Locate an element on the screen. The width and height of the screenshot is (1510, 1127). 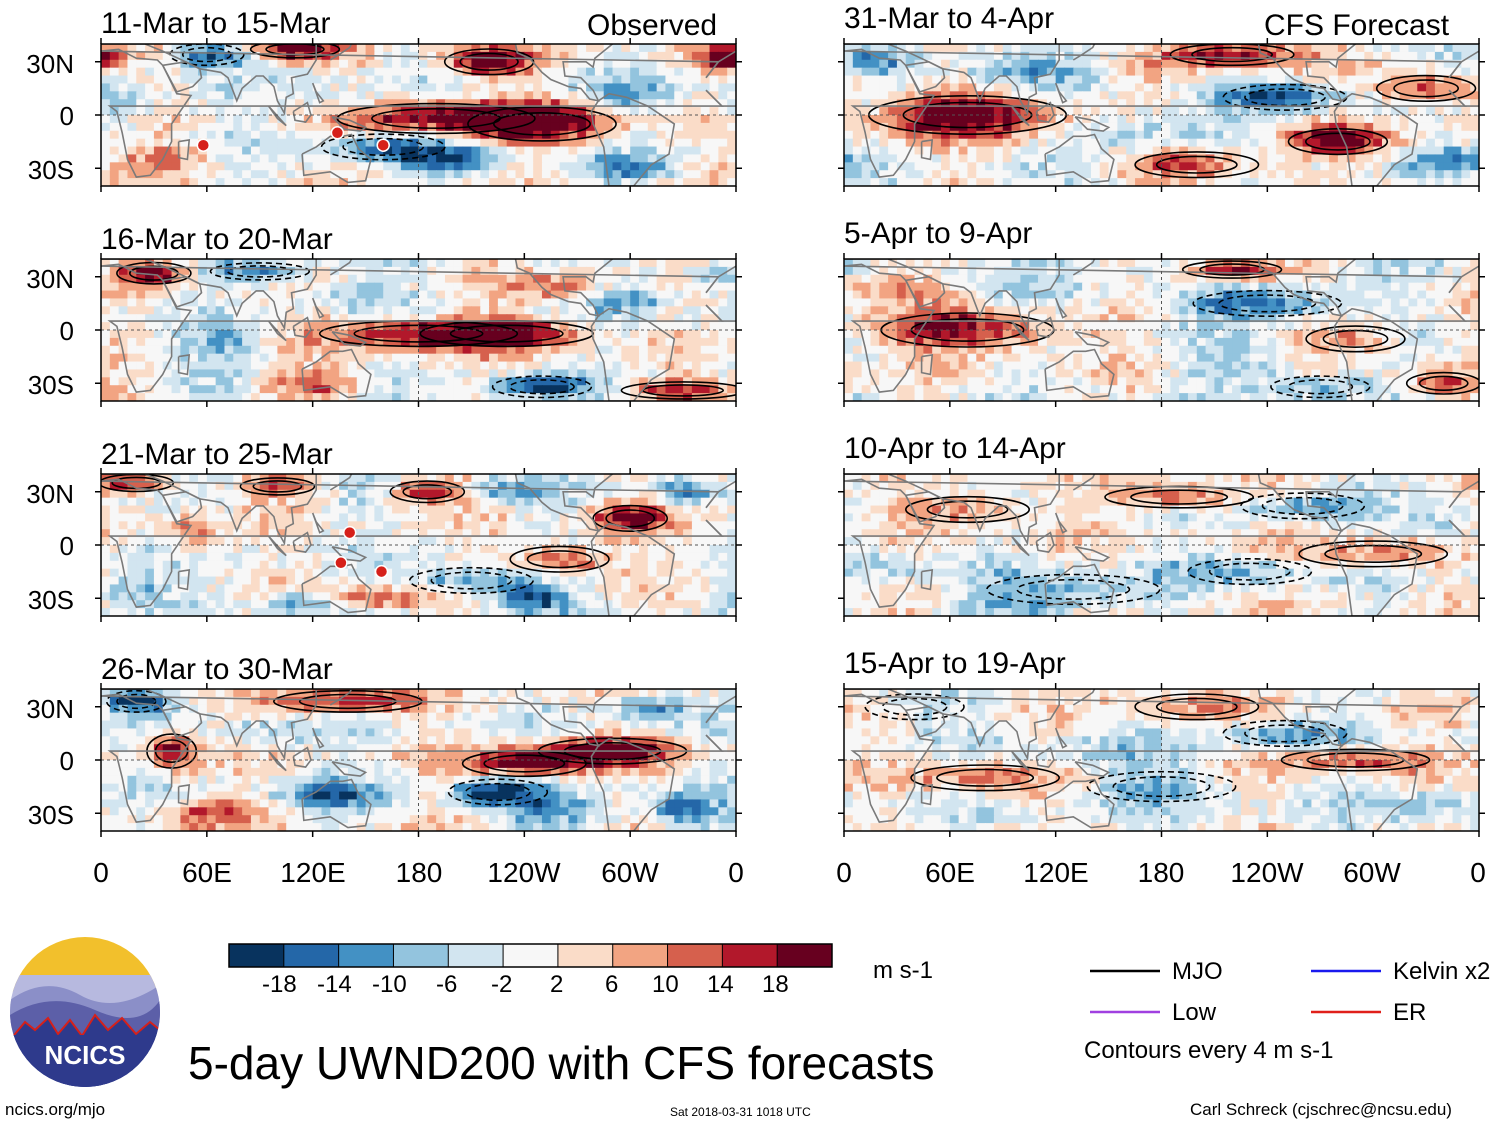
lat-label-30s: 30S is located at coordinates (50, 385).